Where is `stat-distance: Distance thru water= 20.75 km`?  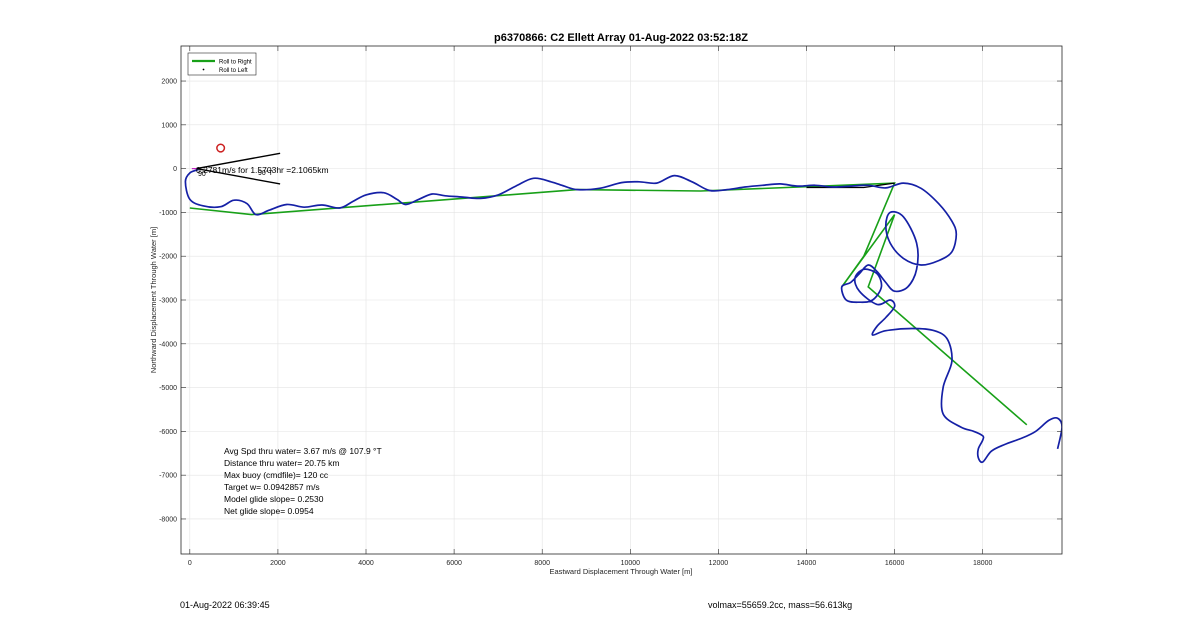
stat-distance: Distance thru water= 20.75 km is located at coordinates (282, 463).